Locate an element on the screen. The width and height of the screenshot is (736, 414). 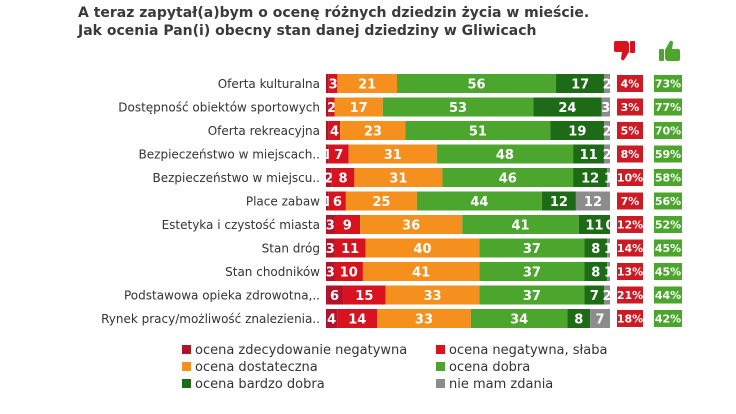
negative-total-label: 21% is located at coordinates (630, 295).